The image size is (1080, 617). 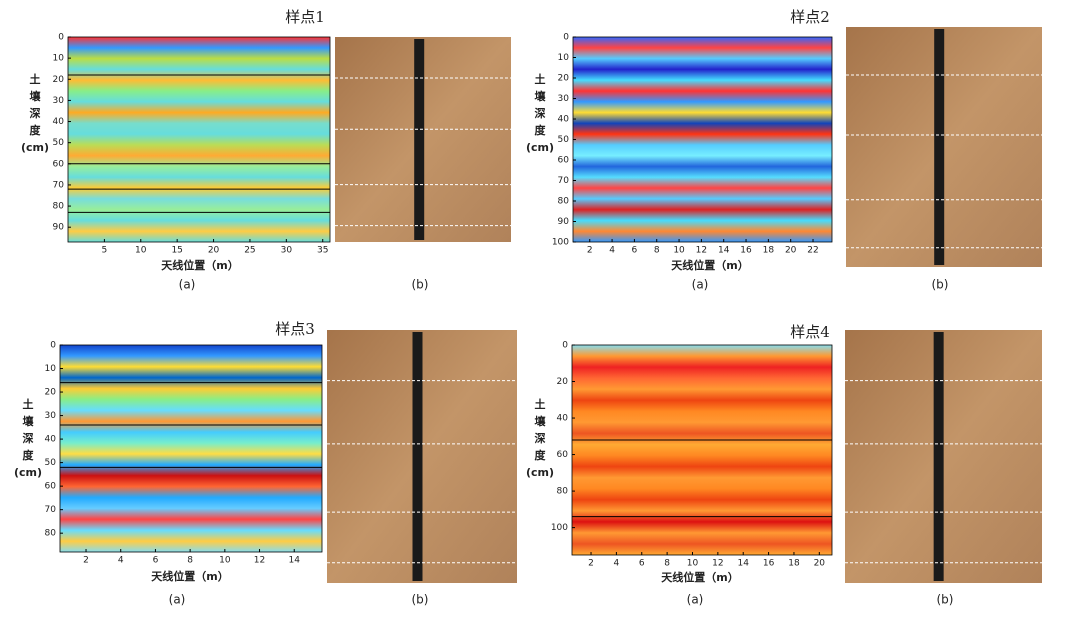 I want to click on x-tick-label: 30, so click(x=287, y=251).